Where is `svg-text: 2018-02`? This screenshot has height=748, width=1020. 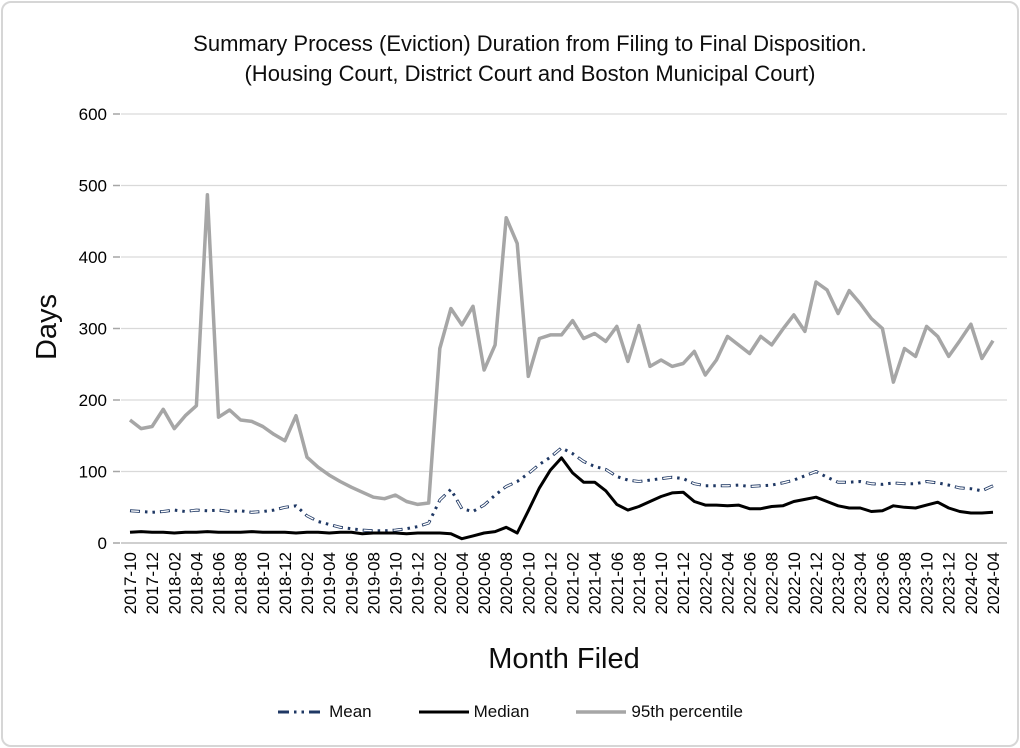 svg-text: 2018-02 is located at coordinates (174, 583).